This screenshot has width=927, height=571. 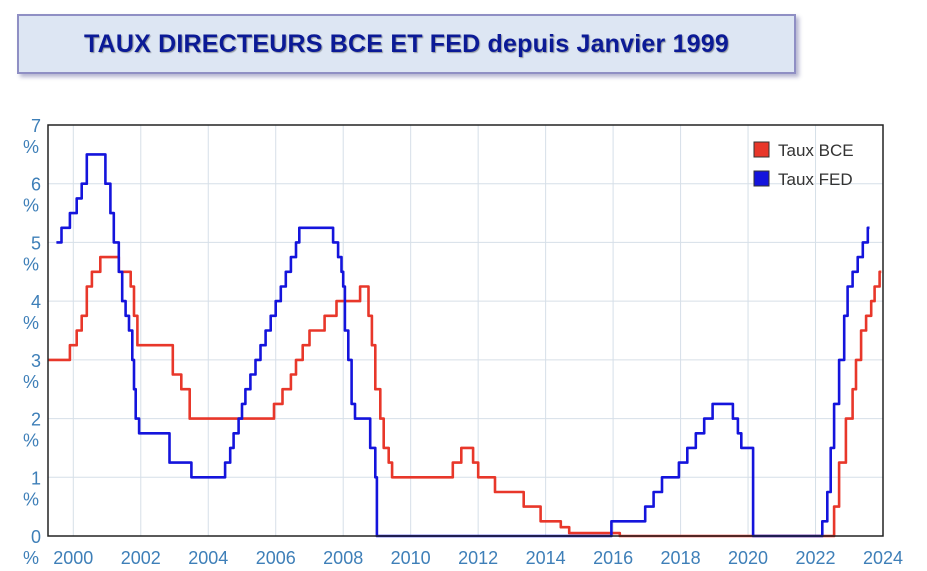 I want to click on y-tick-value: 5, so click(x=36, y=243).